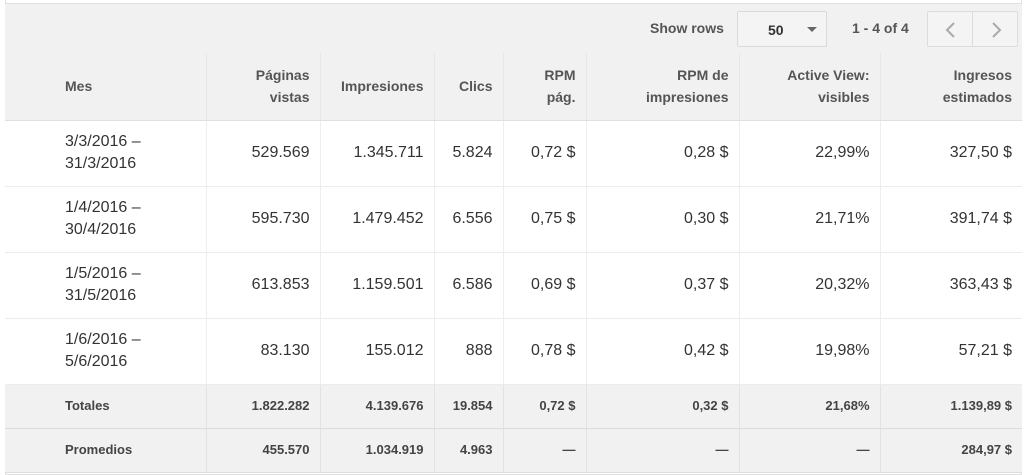  What do you see at coordinates (377, 87) in the screenshot?
I see `header-impresiones: Impresiones` at bounding box center [377, 87].